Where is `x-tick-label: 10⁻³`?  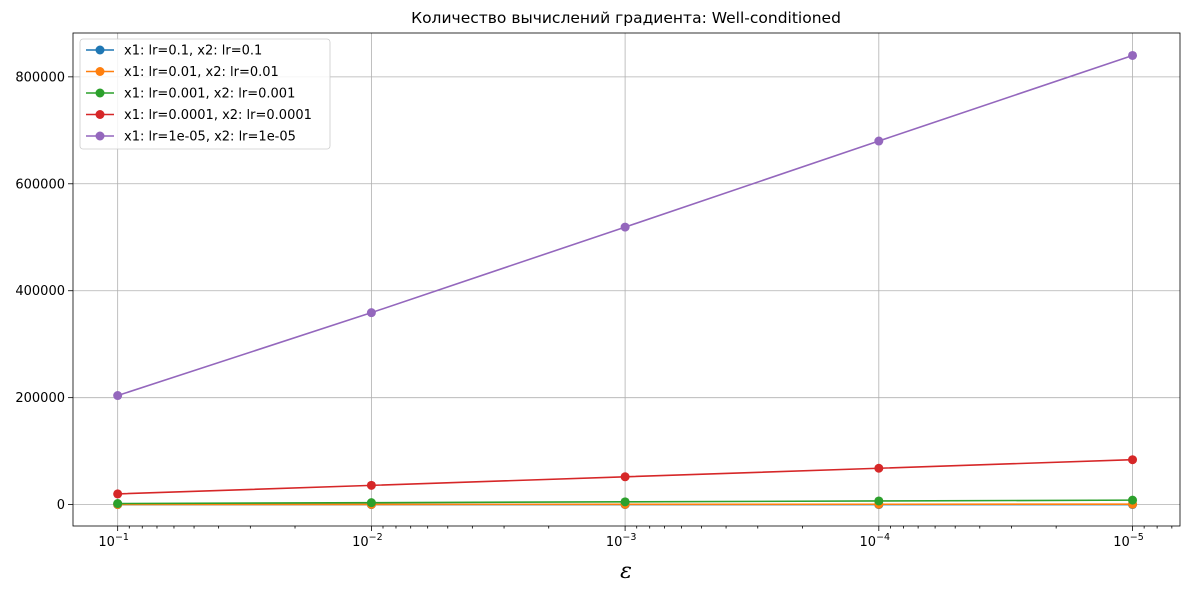 x-tick-label: 10⁻³ is located at coordinates (621, 541).